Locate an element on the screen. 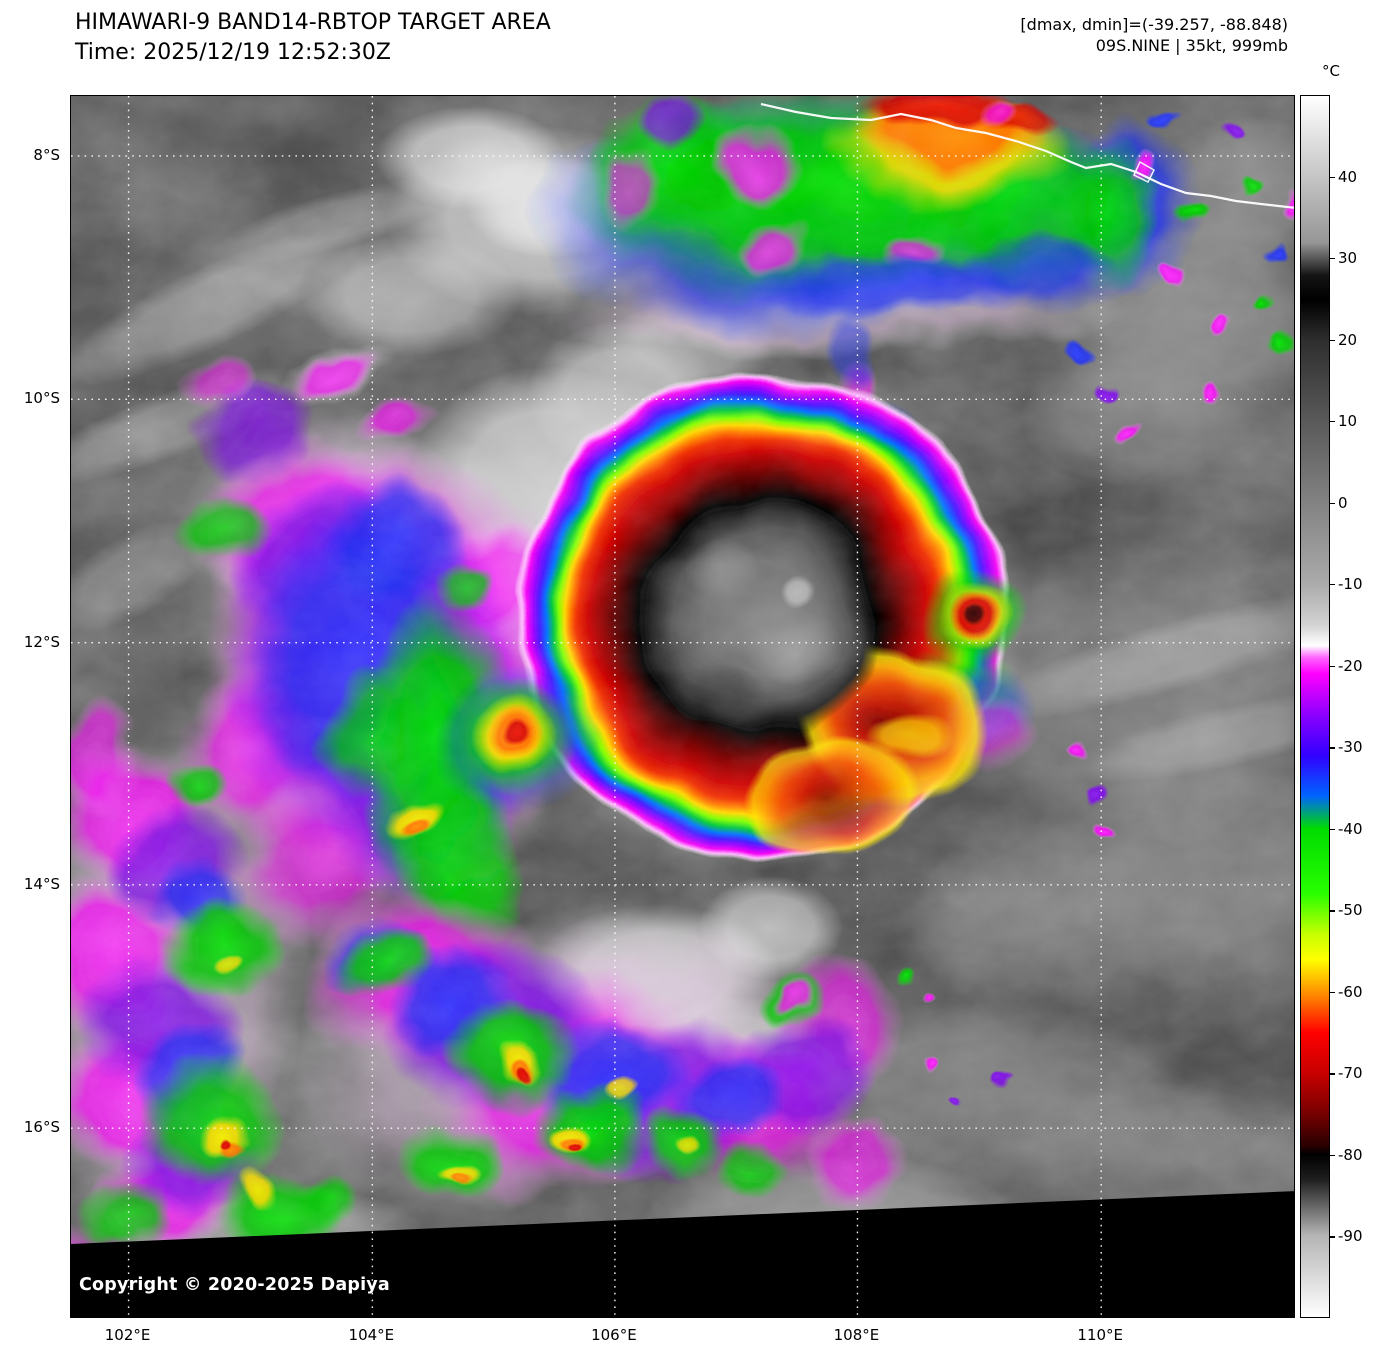 This screenshot has height=1359, width=1388. no-data-wedge is located at coordinates (682, 1254).